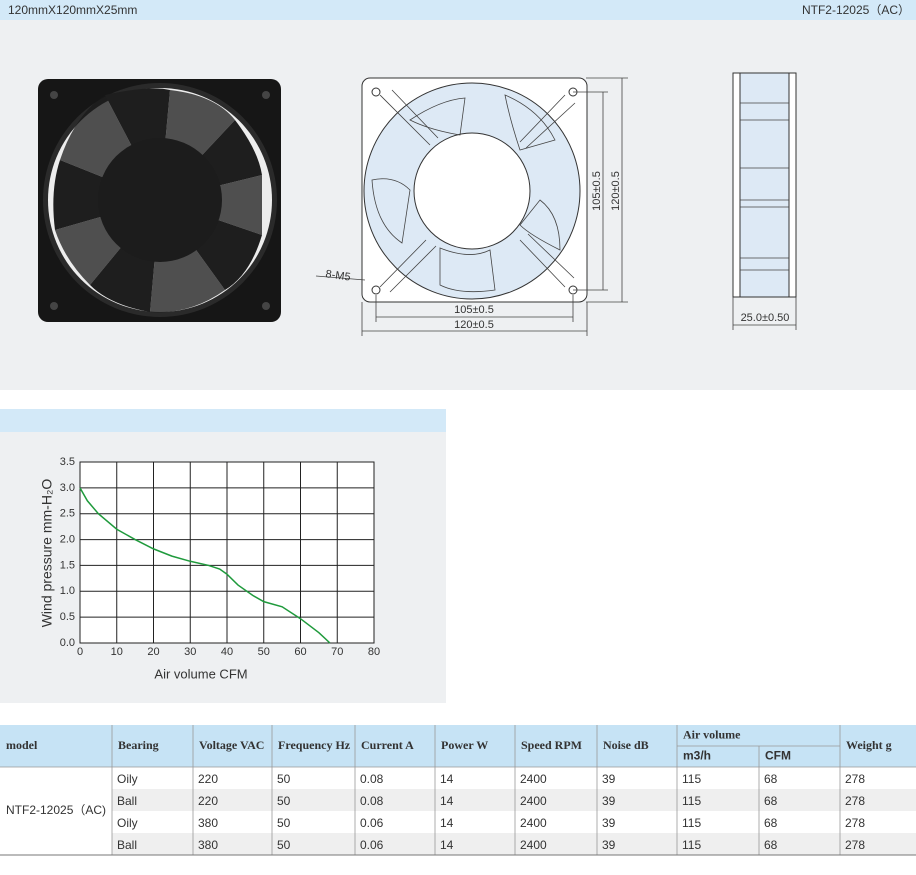 The image size is (916, 875). Describe the element at coordinates (765, 318) in the screenshot. I see `depth-label: 25.0±0.50` at that location.